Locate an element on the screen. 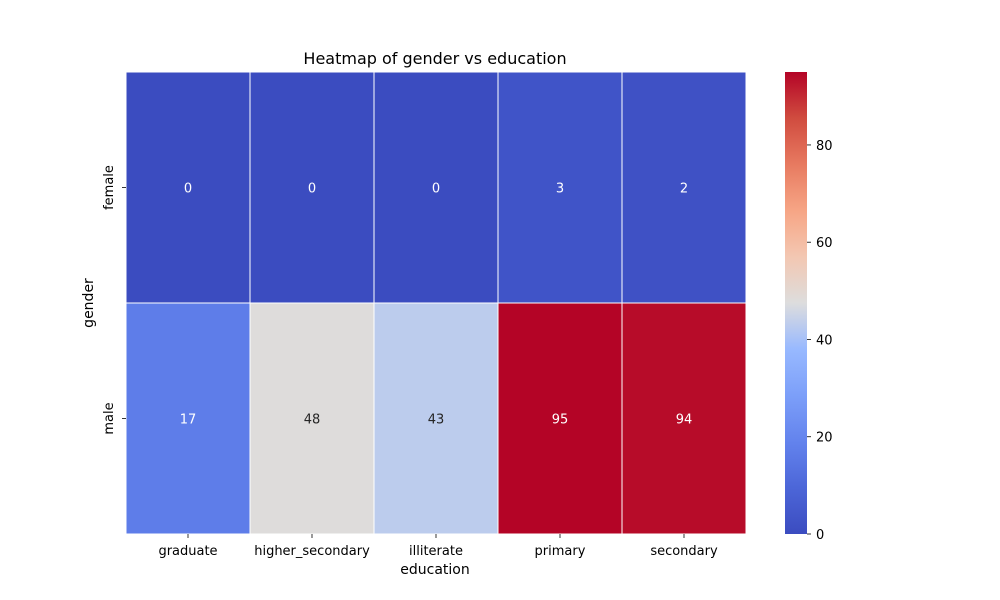 This screenshot has height=600, width=1000. colorbar-tick-label: 60 is located at coordinates (824, 243).